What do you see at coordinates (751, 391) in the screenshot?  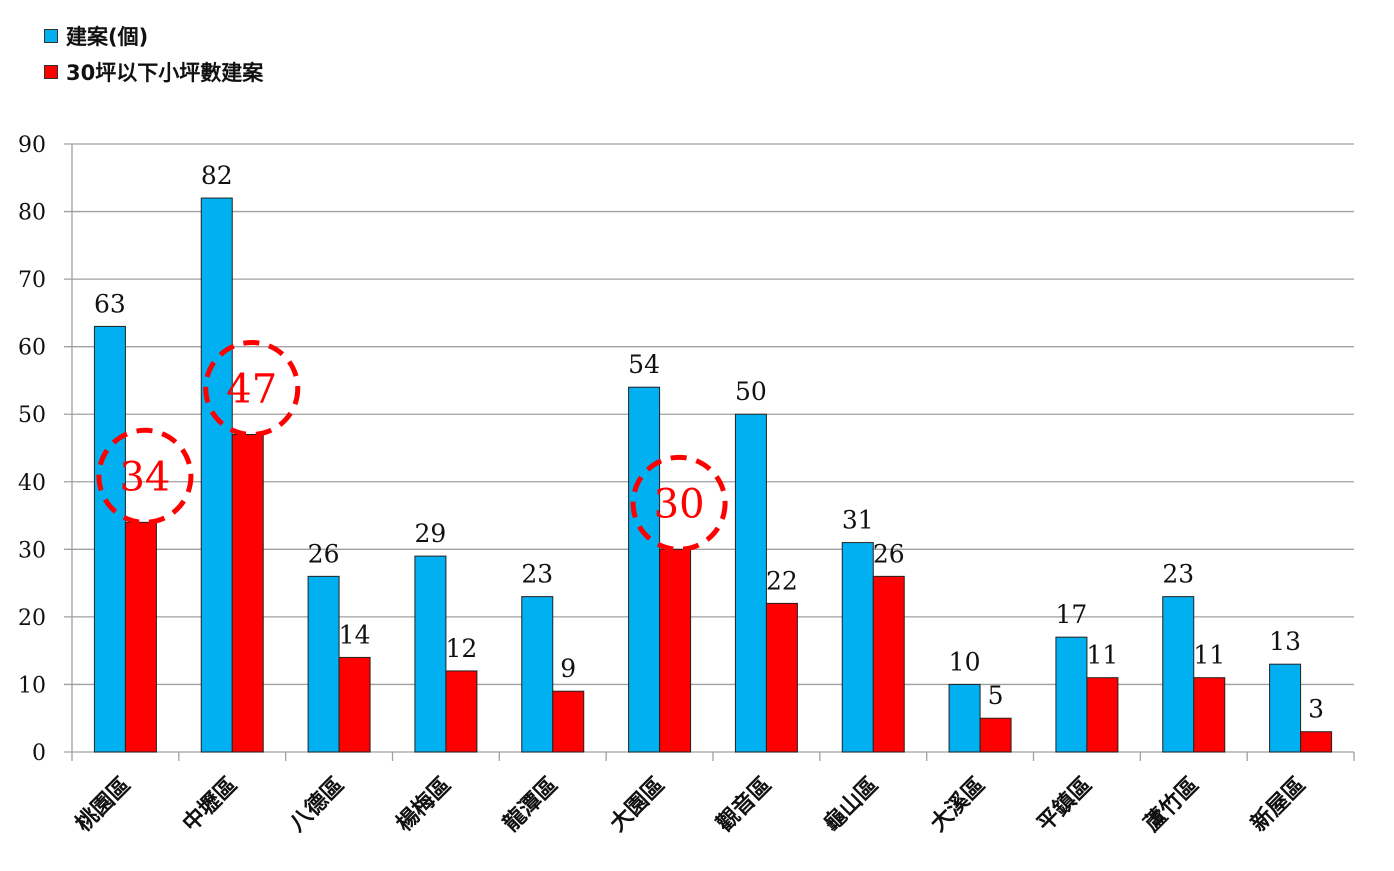 I see `data-label: 50` at bounding box center [751, 391].